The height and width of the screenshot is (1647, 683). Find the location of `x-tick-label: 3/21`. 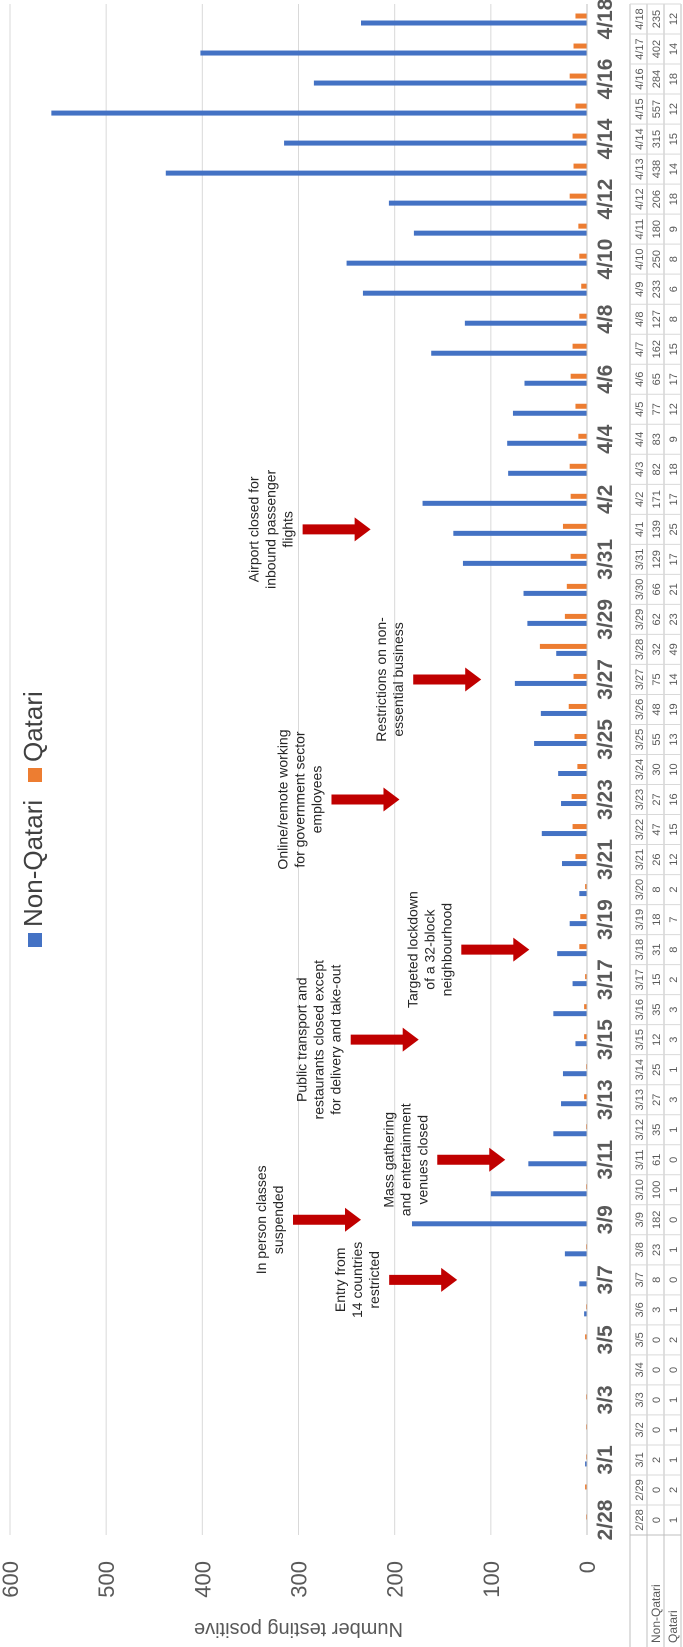

x-tick-label: 3/21 is located at coordinates (605, 859).